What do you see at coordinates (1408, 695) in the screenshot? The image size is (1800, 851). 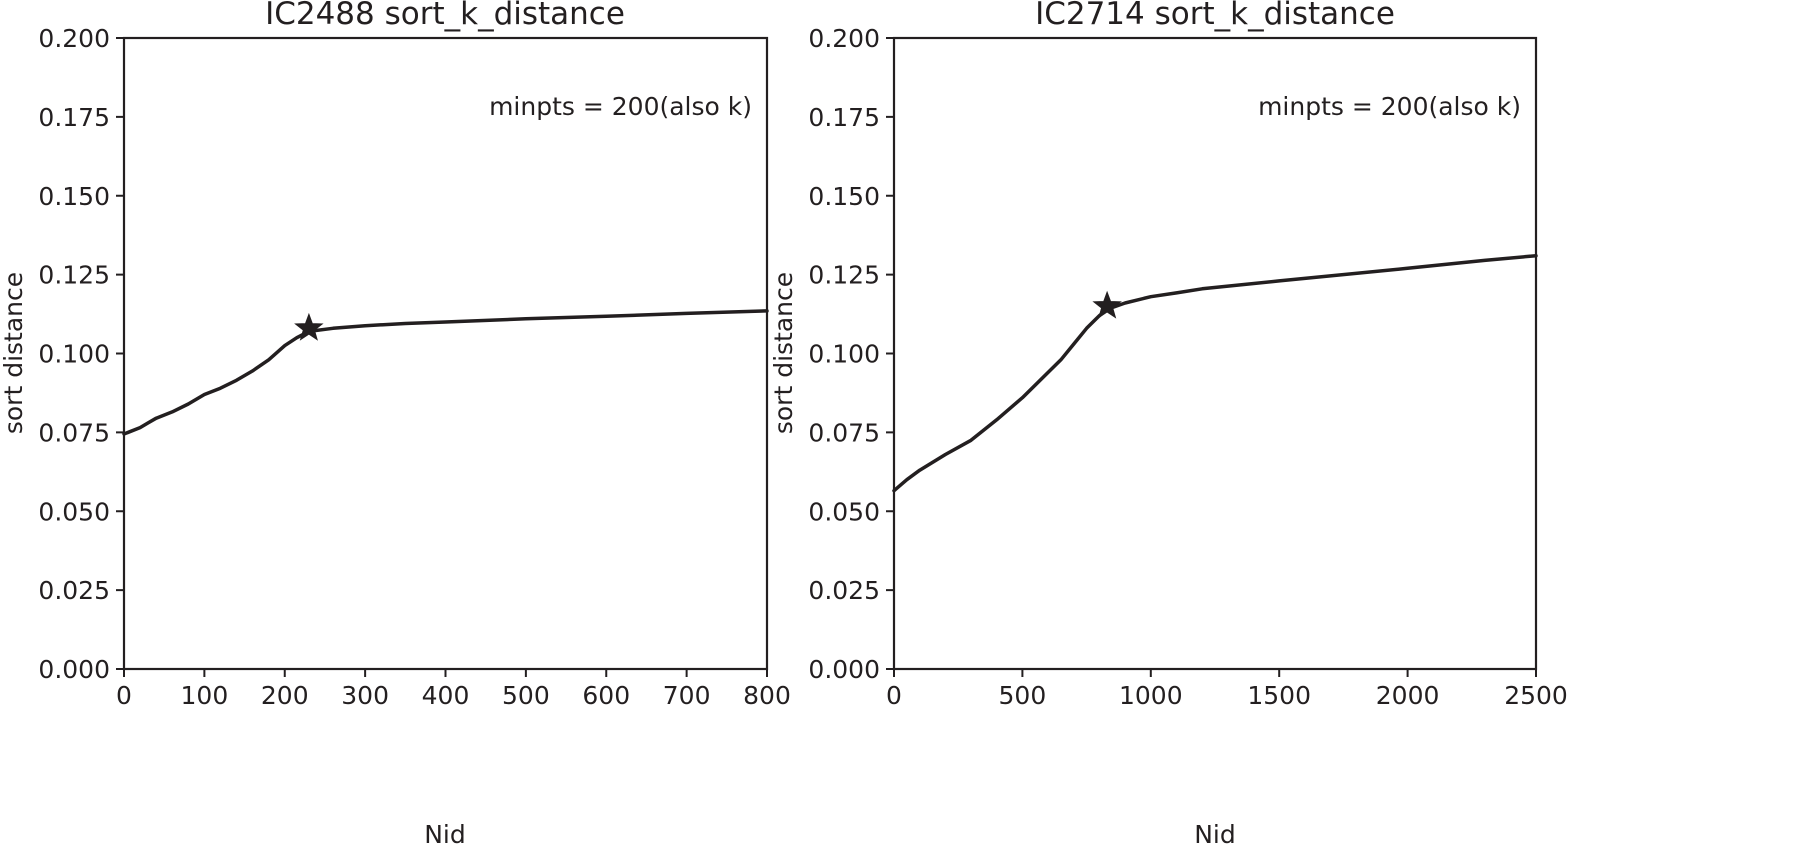 I see `x-tick-label: 2000` at bounding box center [1408, 695].